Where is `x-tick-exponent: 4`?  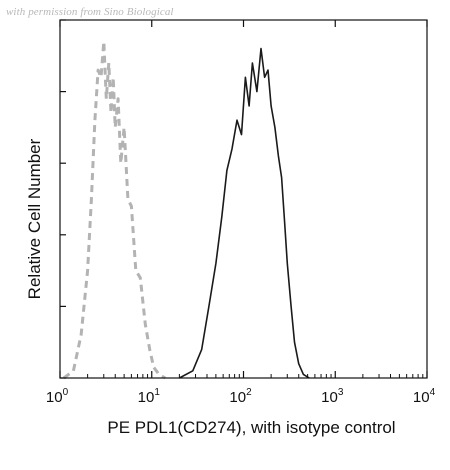 x-tick-exponent: 4 is located at coordinates (433, 392).